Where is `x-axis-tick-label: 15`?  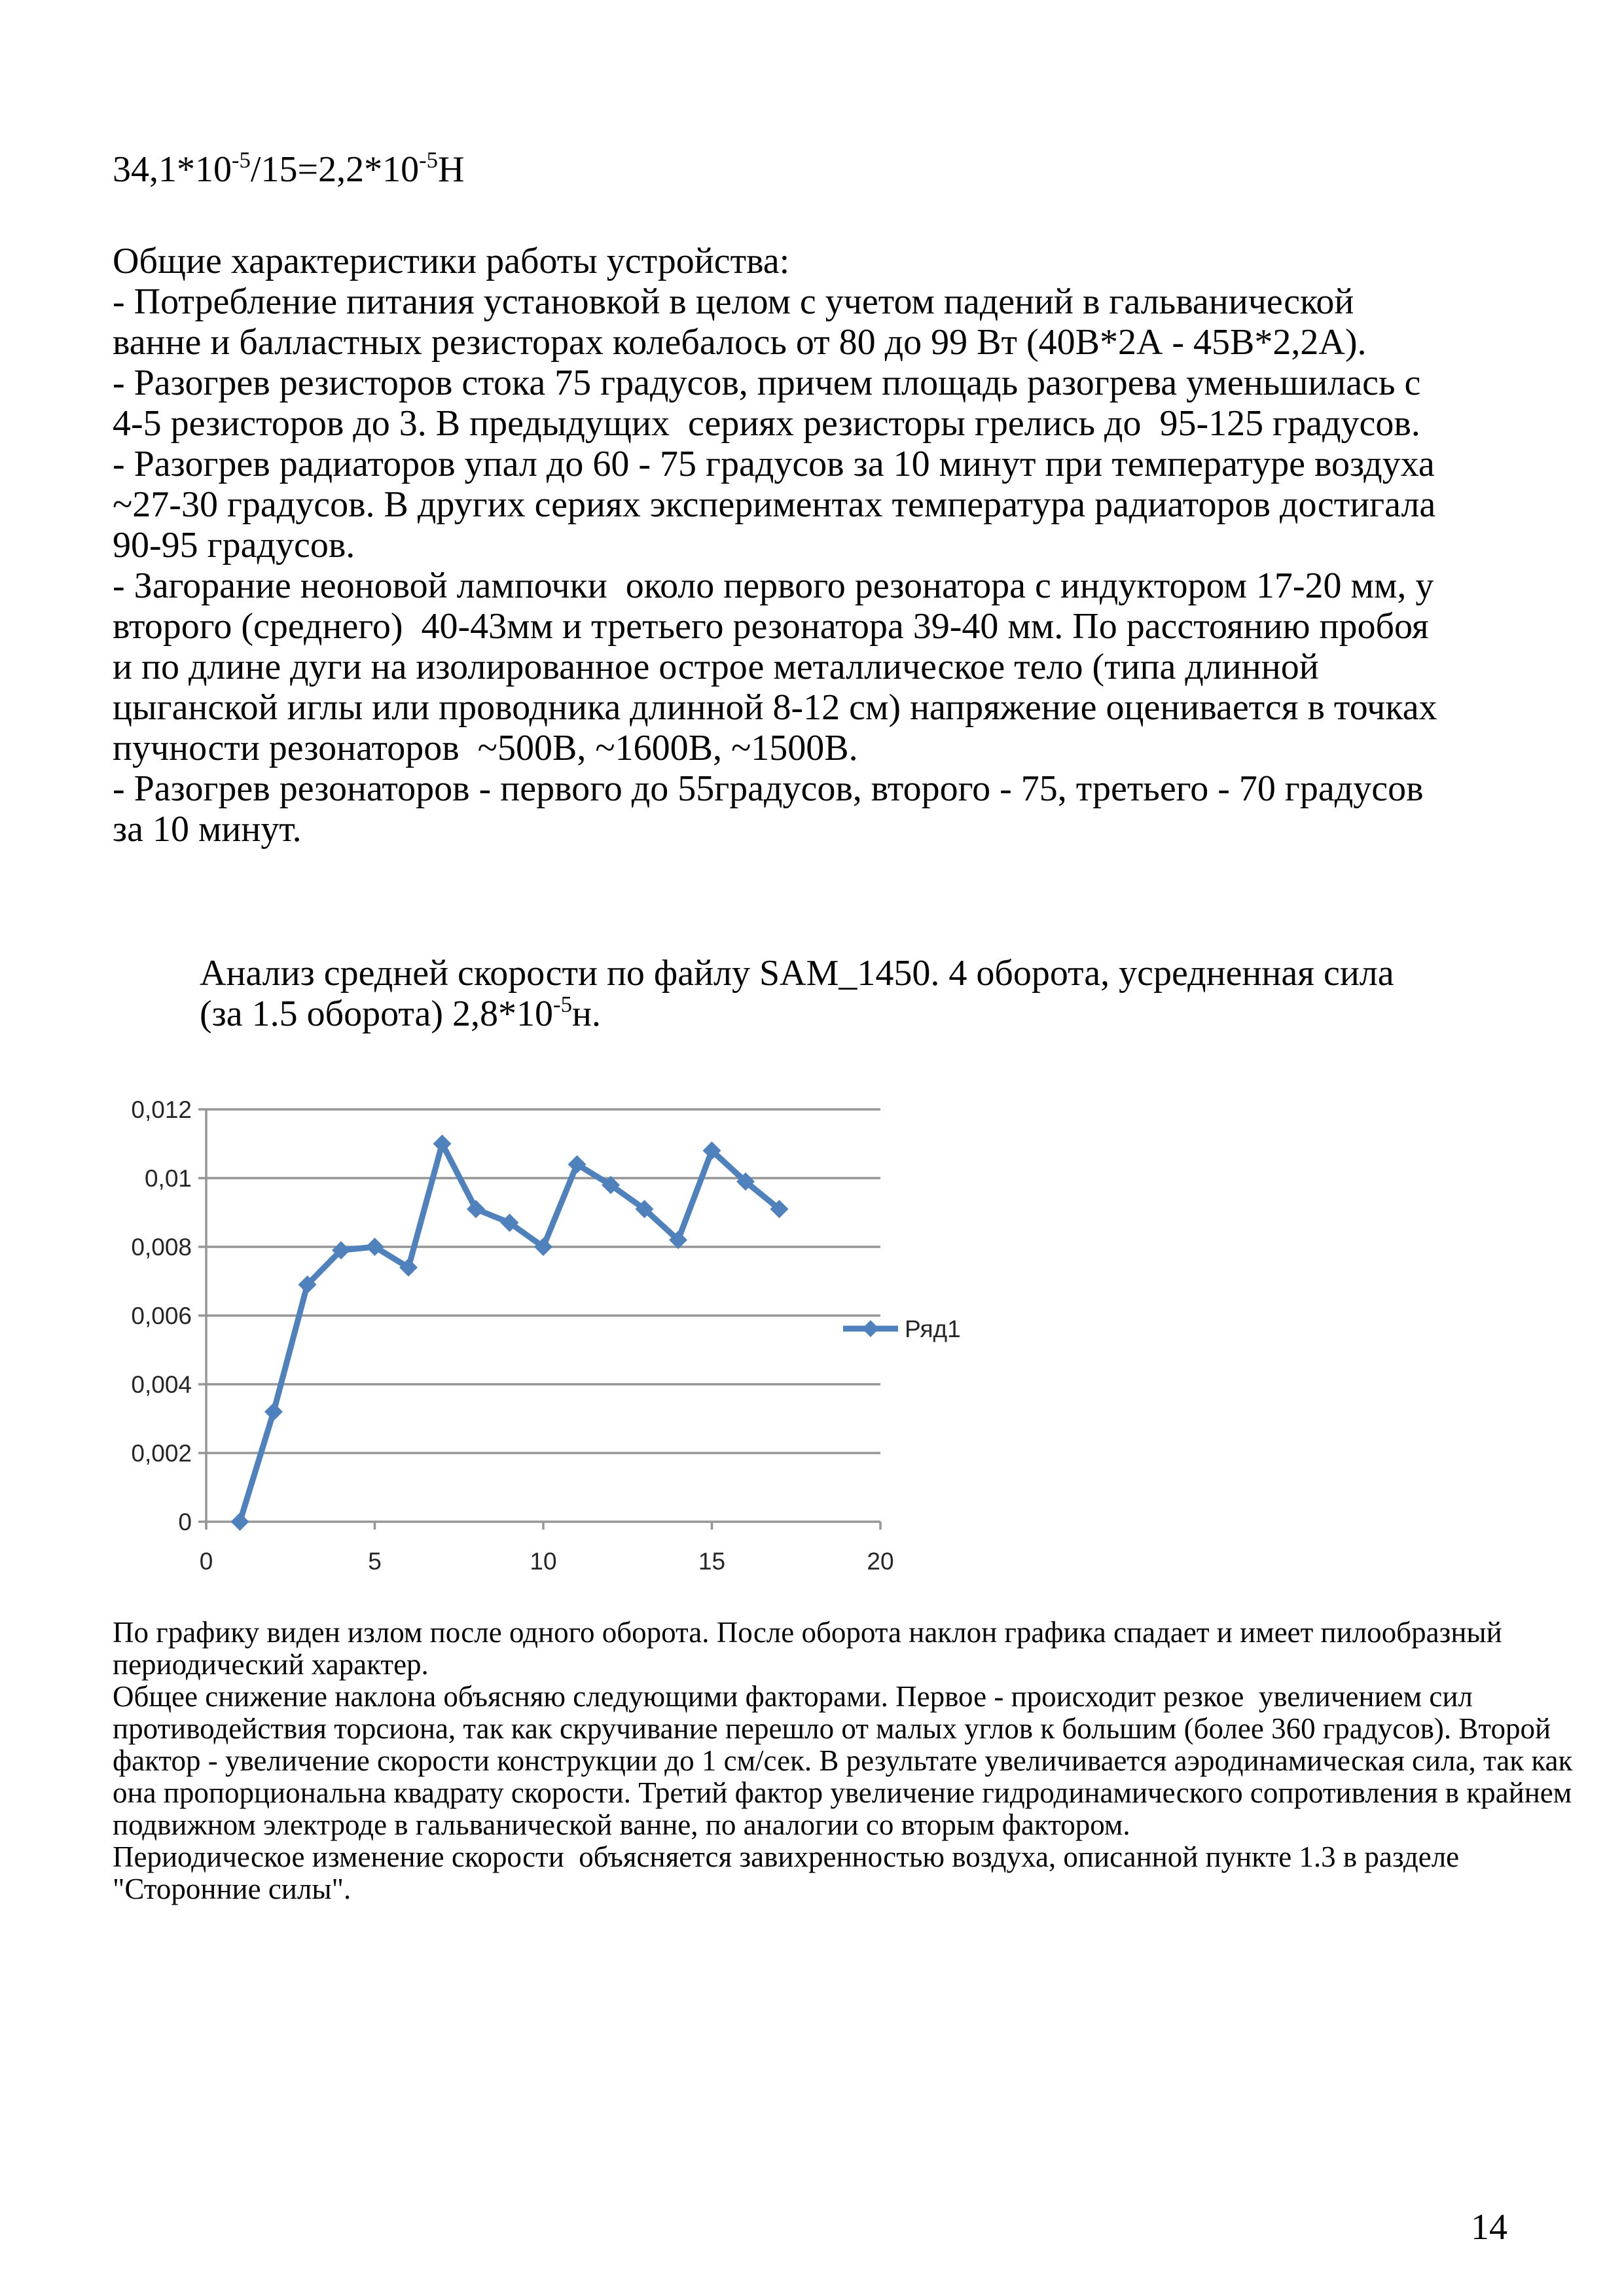 x-axis-tick-label: 15 is located at coordinates (711, 1561).